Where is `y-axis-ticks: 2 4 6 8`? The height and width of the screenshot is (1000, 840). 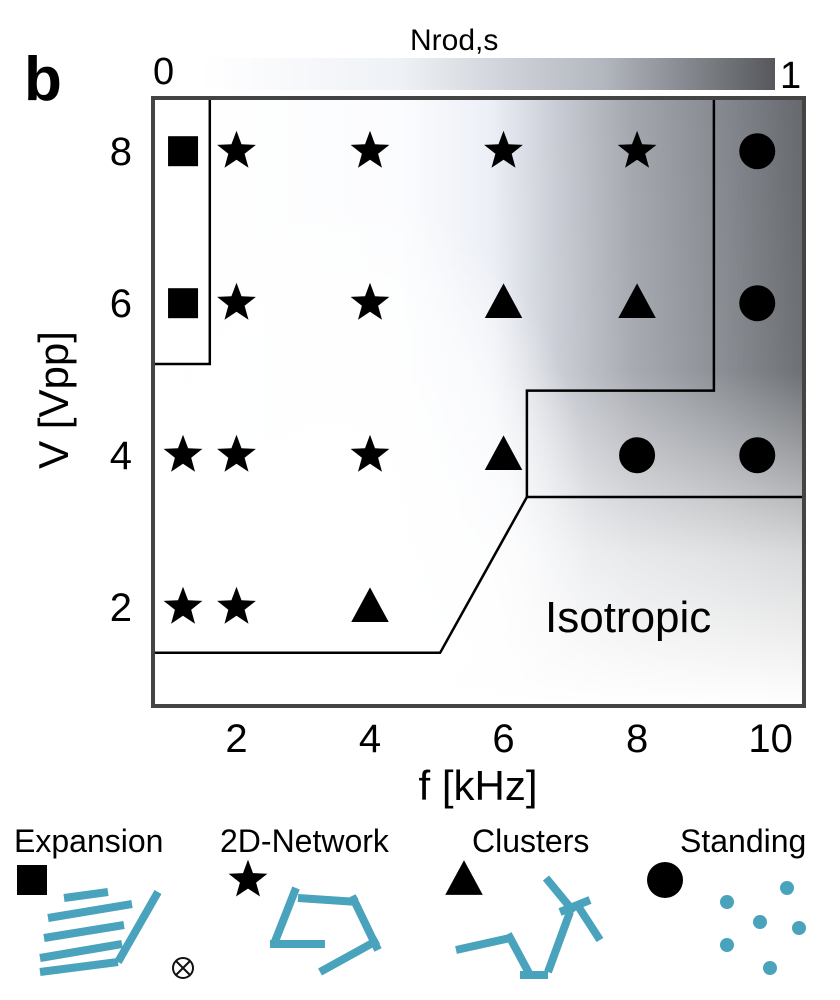 y-axis-ticks: 2 4 6 8 is located at coordinates (121, 380).